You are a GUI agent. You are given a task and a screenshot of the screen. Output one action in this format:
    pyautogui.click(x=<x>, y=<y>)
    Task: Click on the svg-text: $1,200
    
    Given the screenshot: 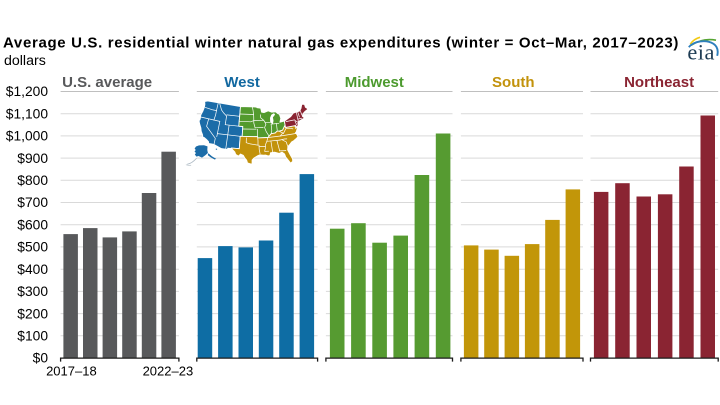 What is the action you would take?
    pyautogui.click(x=27, y=91)
    